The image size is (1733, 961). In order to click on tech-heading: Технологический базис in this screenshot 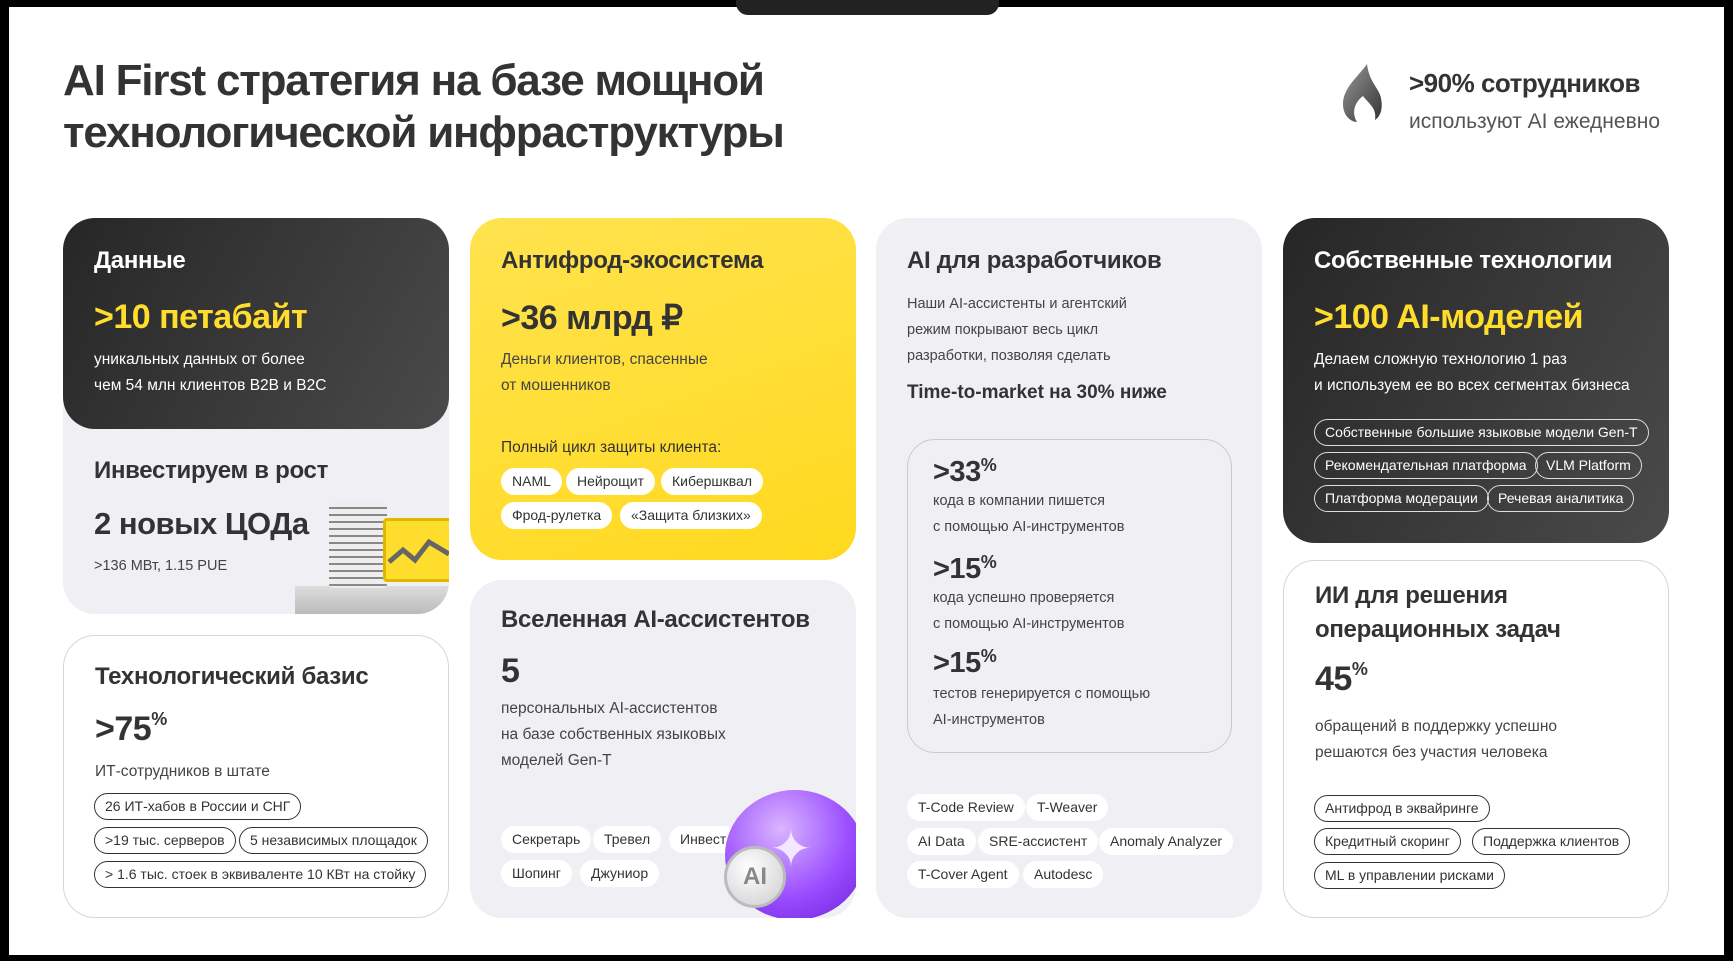, I will do `click(232, 676)`.